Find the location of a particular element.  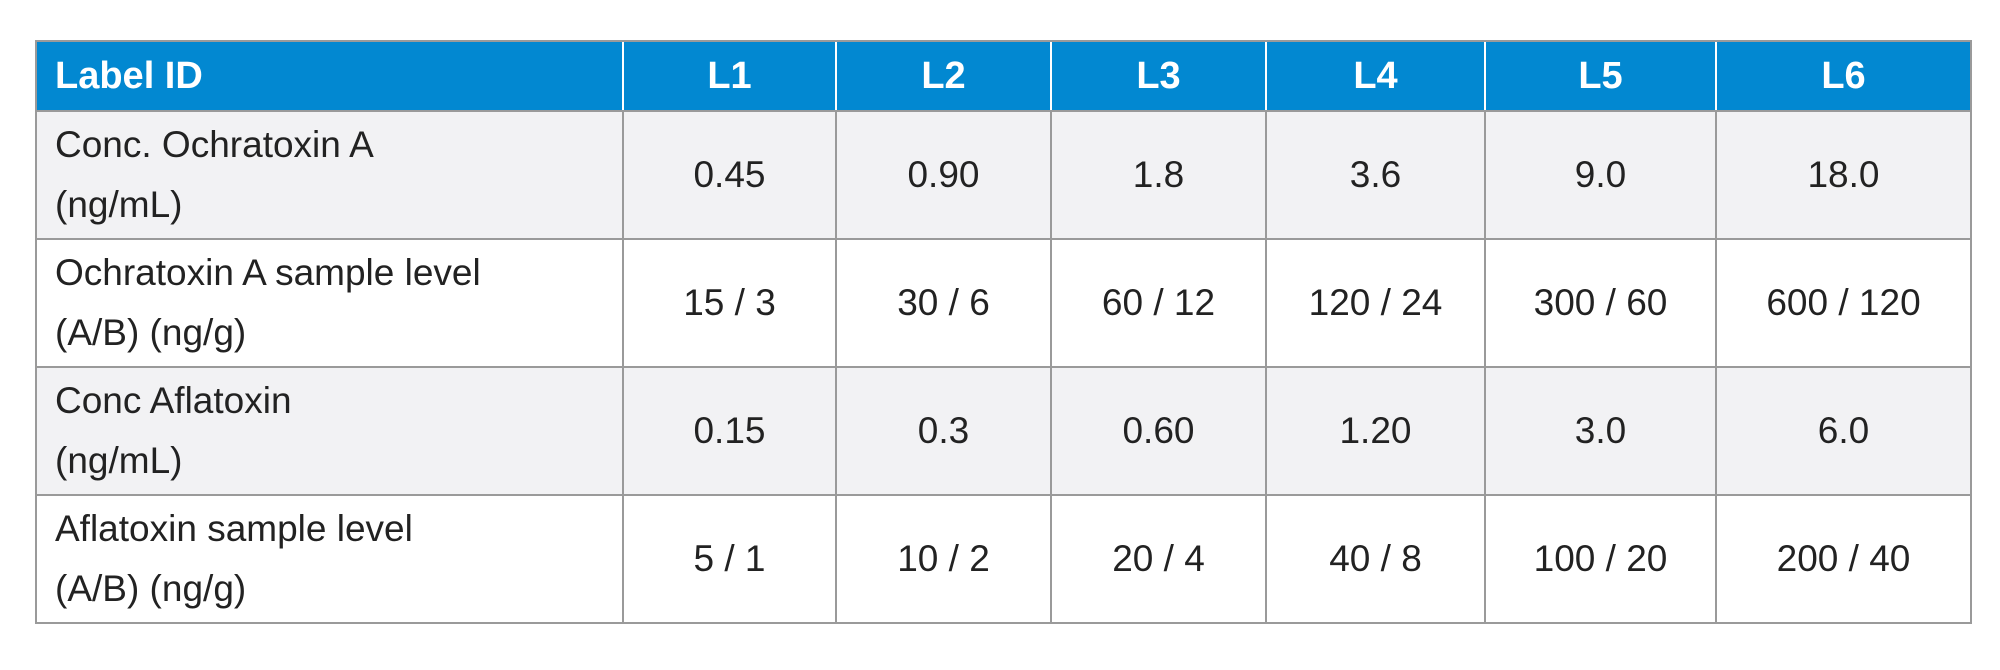

row-label-line: Aflatoxin sample level is located at coordinates (234, 528).